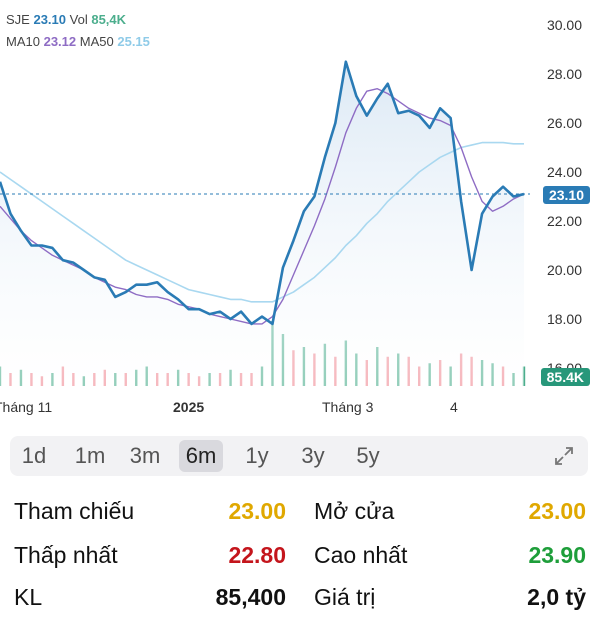 The image size is (600, 624). I want to click on y-tick-label: 30.00, so click(564, 25).